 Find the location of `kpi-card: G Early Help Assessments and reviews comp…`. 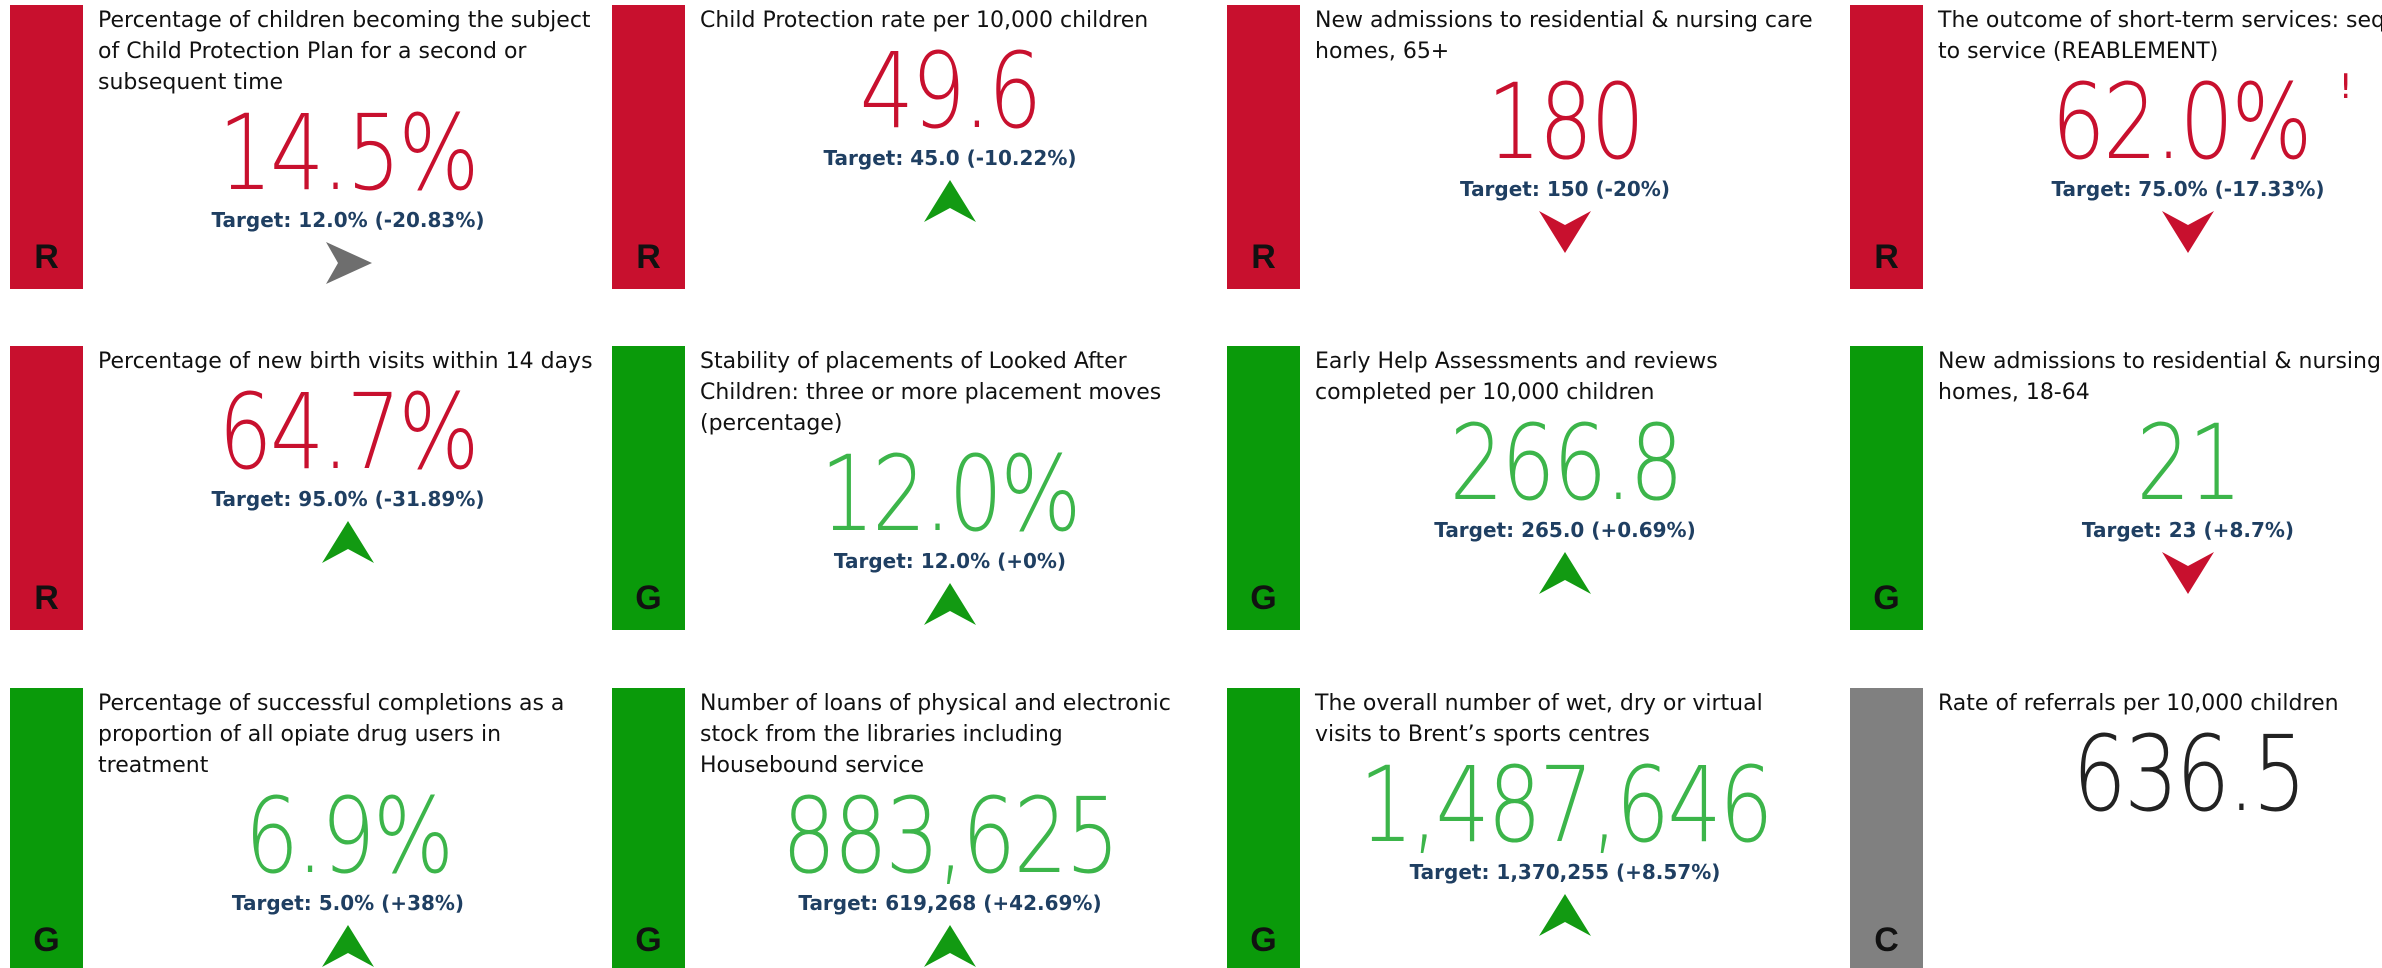

kpi-card: G Early Help Assessments and reviews comp… is located at coordinates (1522, 488).